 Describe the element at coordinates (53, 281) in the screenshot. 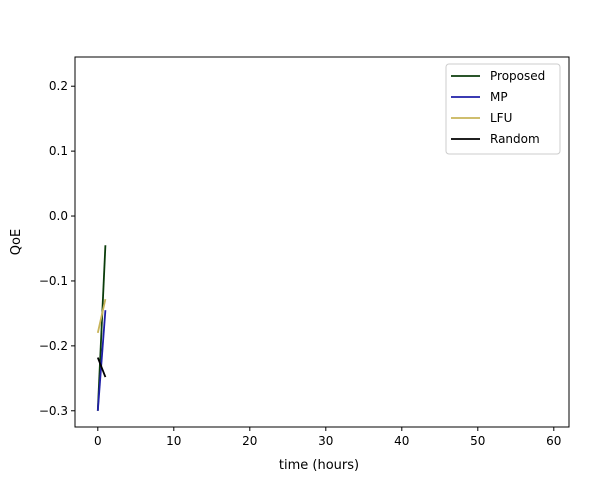

I see `y-tick-label: −0.1` at that location.